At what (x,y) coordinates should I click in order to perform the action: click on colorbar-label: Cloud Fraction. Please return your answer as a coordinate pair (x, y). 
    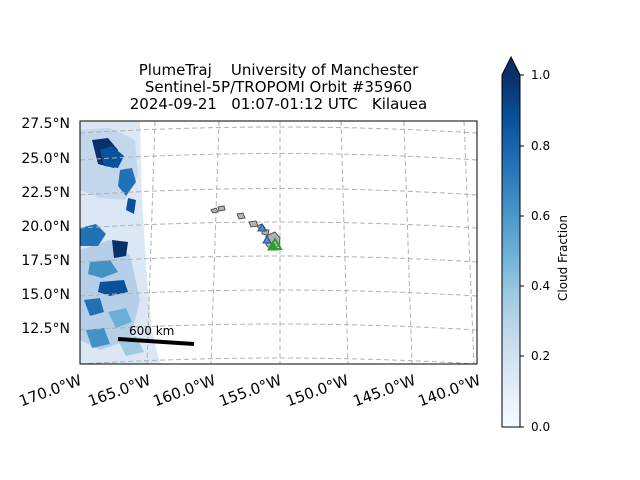
    Looking at the image, I should click on (563, 258).